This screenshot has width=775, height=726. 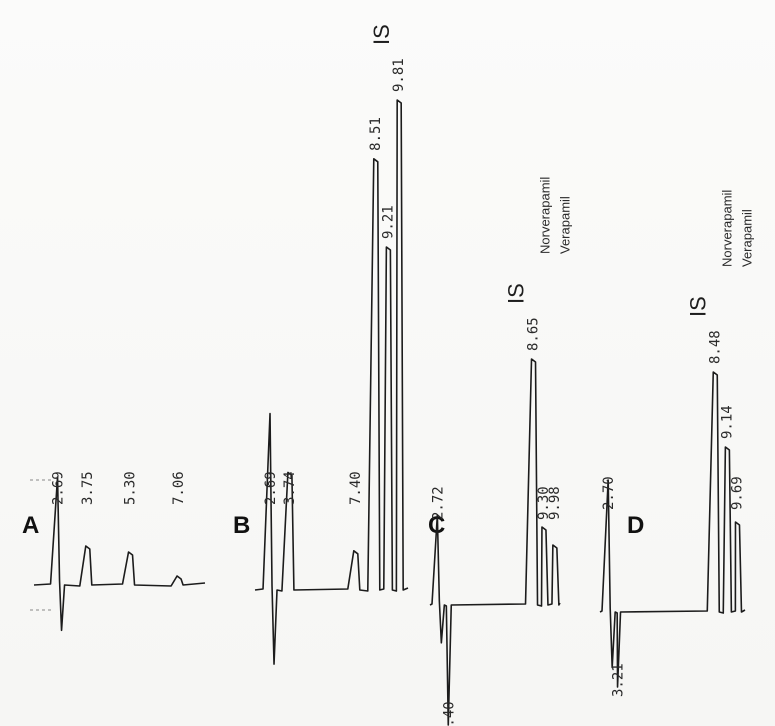 What do you see at coordinates (88, 488) in the screenshot?
I see `peak-label-3-75: 3.75` at bounding box center [88, 488].